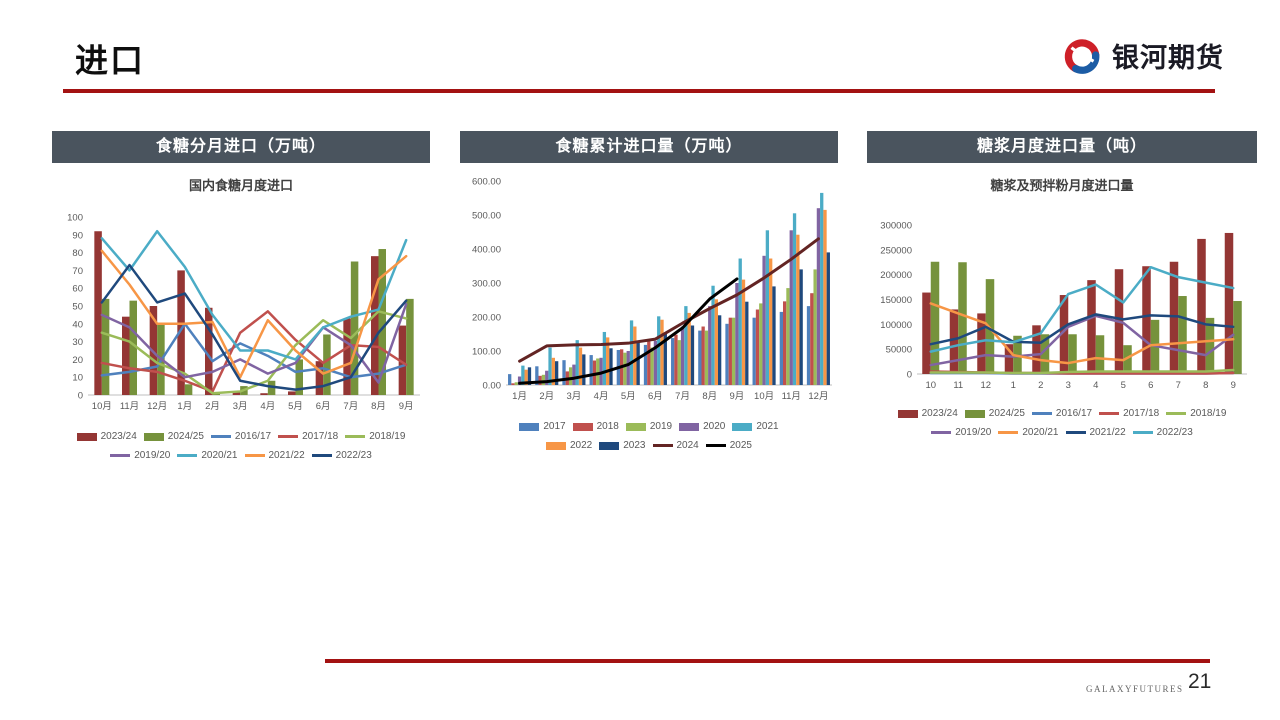 This screenshot has height=720, width=1280. What do you see at coordinates (77, 307) in the screenshot?
I see `svg-text: 50` at bounding box center [77, 307].